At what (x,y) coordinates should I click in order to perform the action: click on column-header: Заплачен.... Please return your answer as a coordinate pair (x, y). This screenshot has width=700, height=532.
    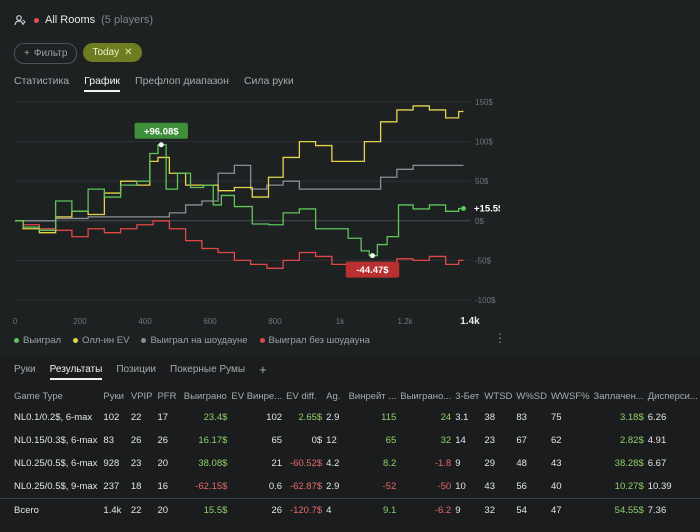
    Looking at the image, I should click on (618, 396).